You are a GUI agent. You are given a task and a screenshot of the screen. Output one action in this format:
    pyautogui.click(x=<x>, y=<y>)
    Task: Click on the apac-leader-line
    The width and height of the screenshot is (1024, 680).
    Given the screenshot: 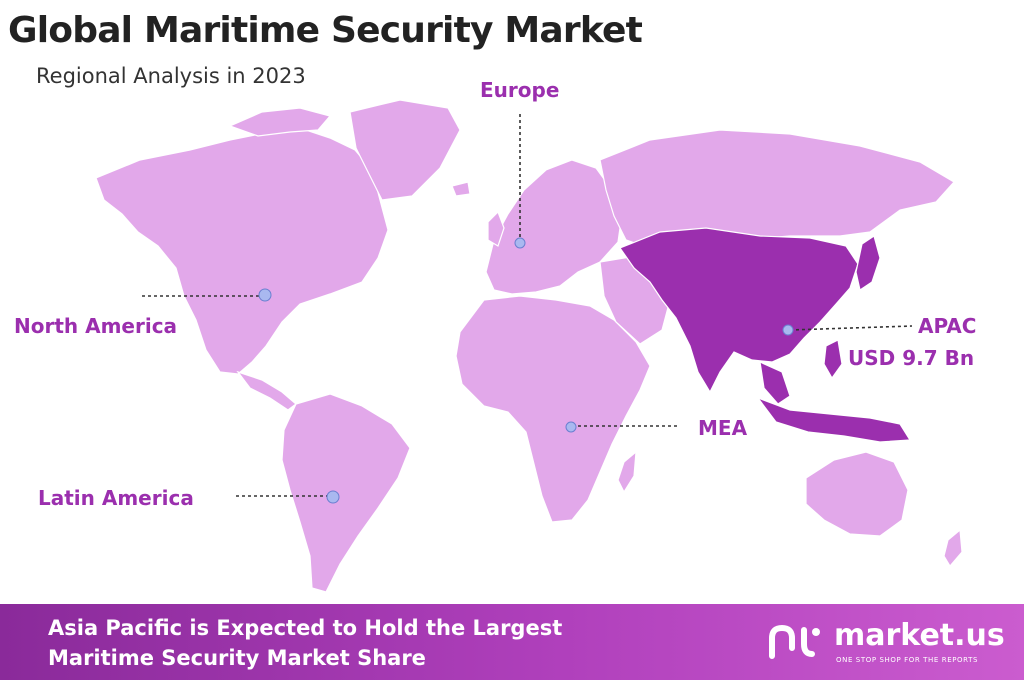 What is the action you would take?
    pyautogui.click(x=851, y=328)
    